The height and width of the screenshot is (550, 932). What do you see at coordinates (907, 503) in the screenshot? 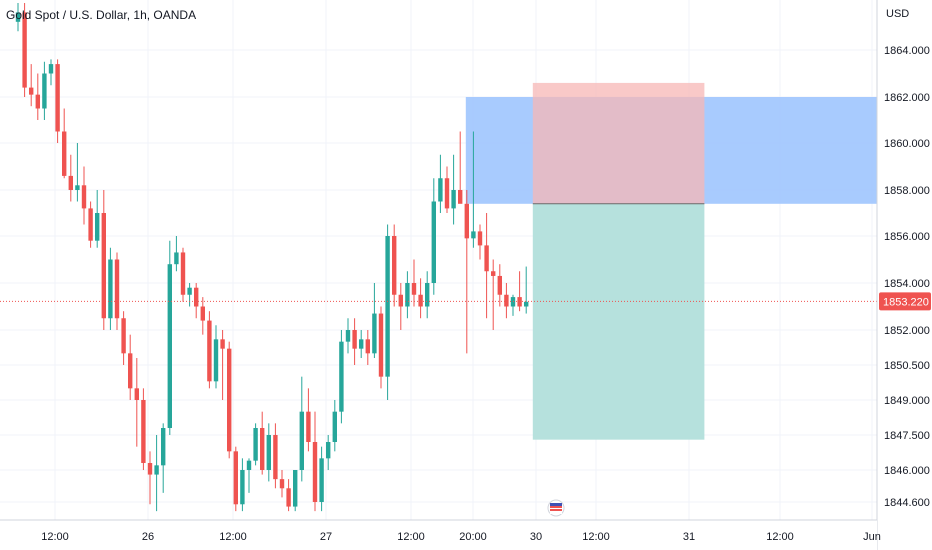
I see `y-tick-label: 1844.600` at bounding box center [907, 503].